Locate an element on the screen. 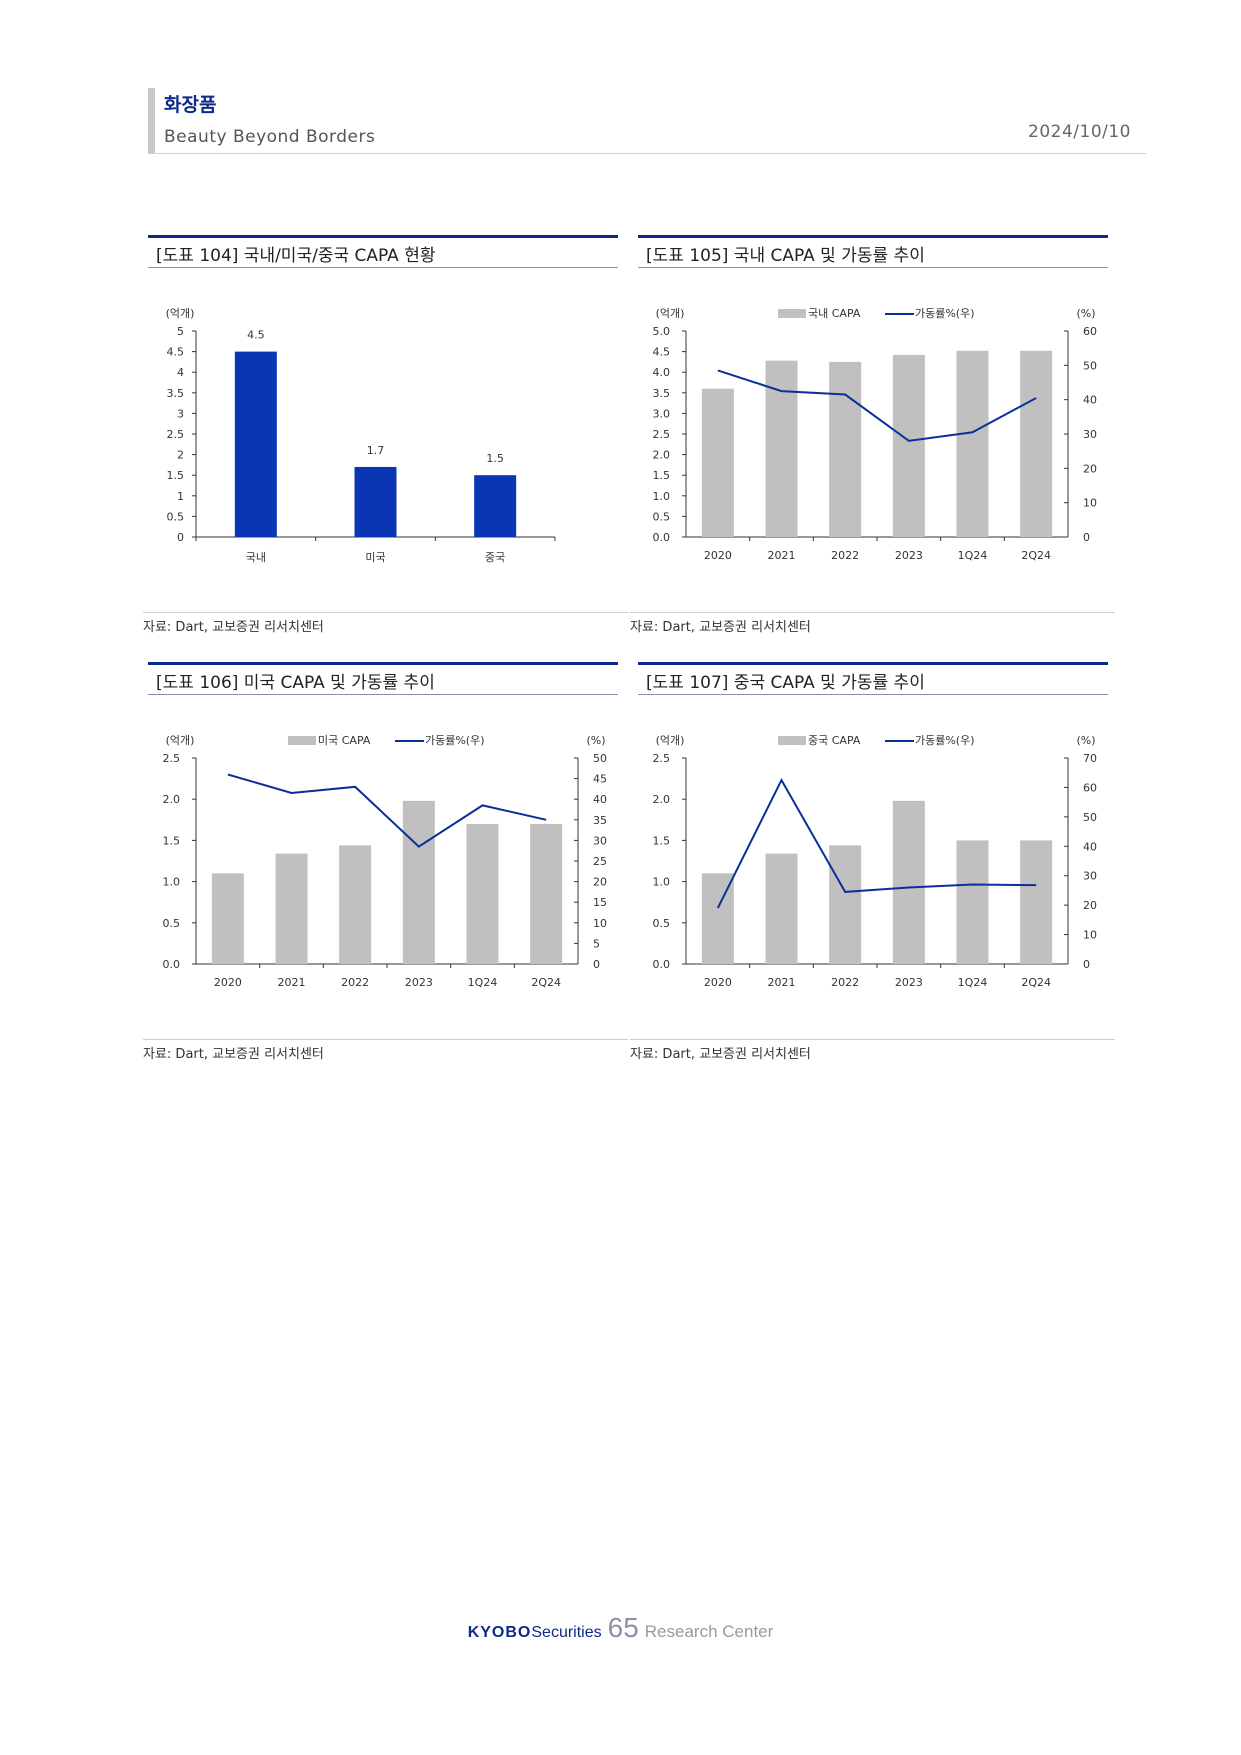 The image size is (1241, 1755). y-tick-label: 0.0 is located at coordinates (662, 964).